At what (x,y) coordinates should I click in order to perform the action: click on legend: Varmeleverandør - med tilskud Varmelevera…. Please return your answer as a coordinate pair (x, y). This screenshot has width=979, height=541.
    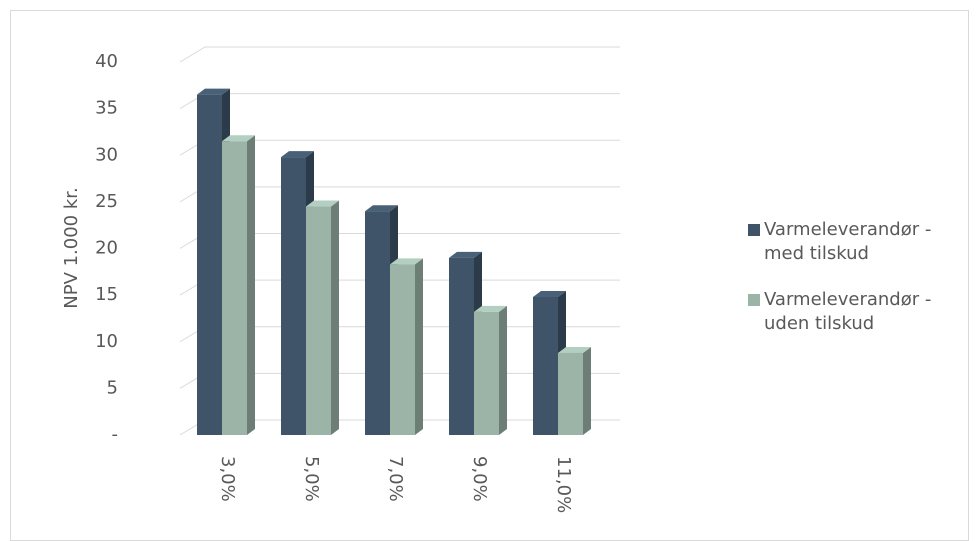
    Looking at the image, I should click on (860, 288).